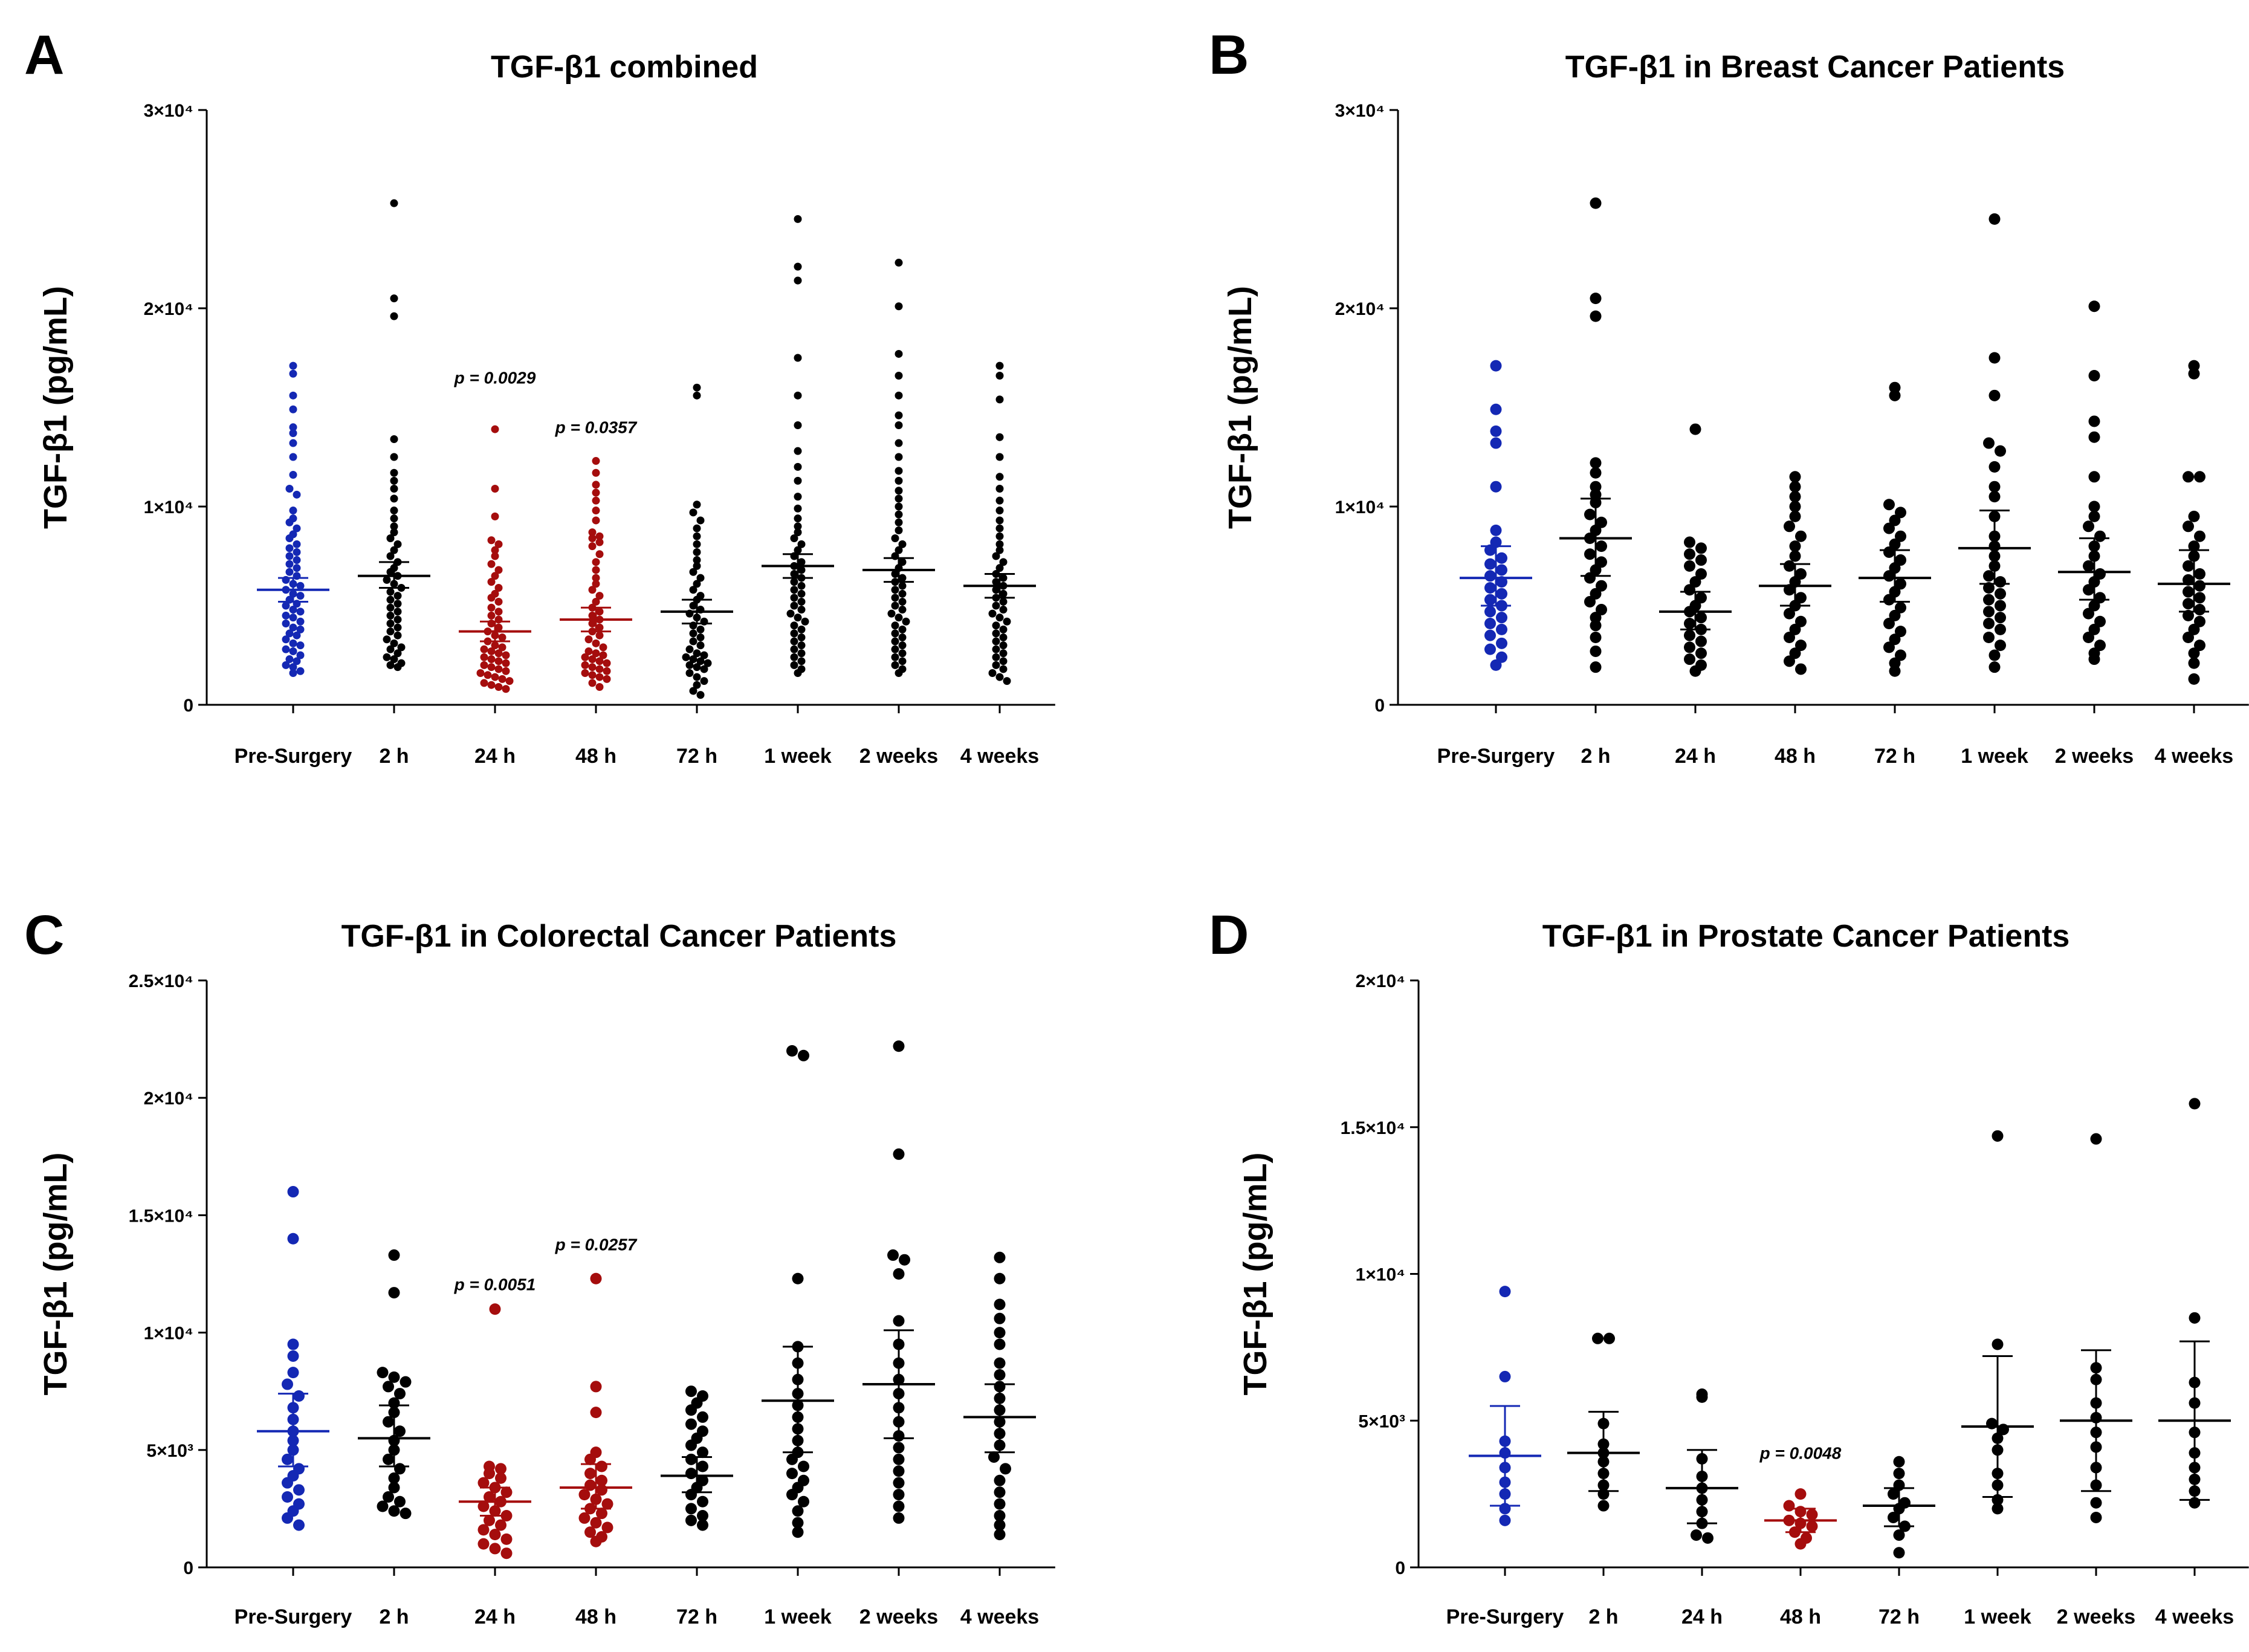 The width and height of the screenshot is (2249, 1652). I want to click on x-tick-label: 1 week, so click(798, 1616).